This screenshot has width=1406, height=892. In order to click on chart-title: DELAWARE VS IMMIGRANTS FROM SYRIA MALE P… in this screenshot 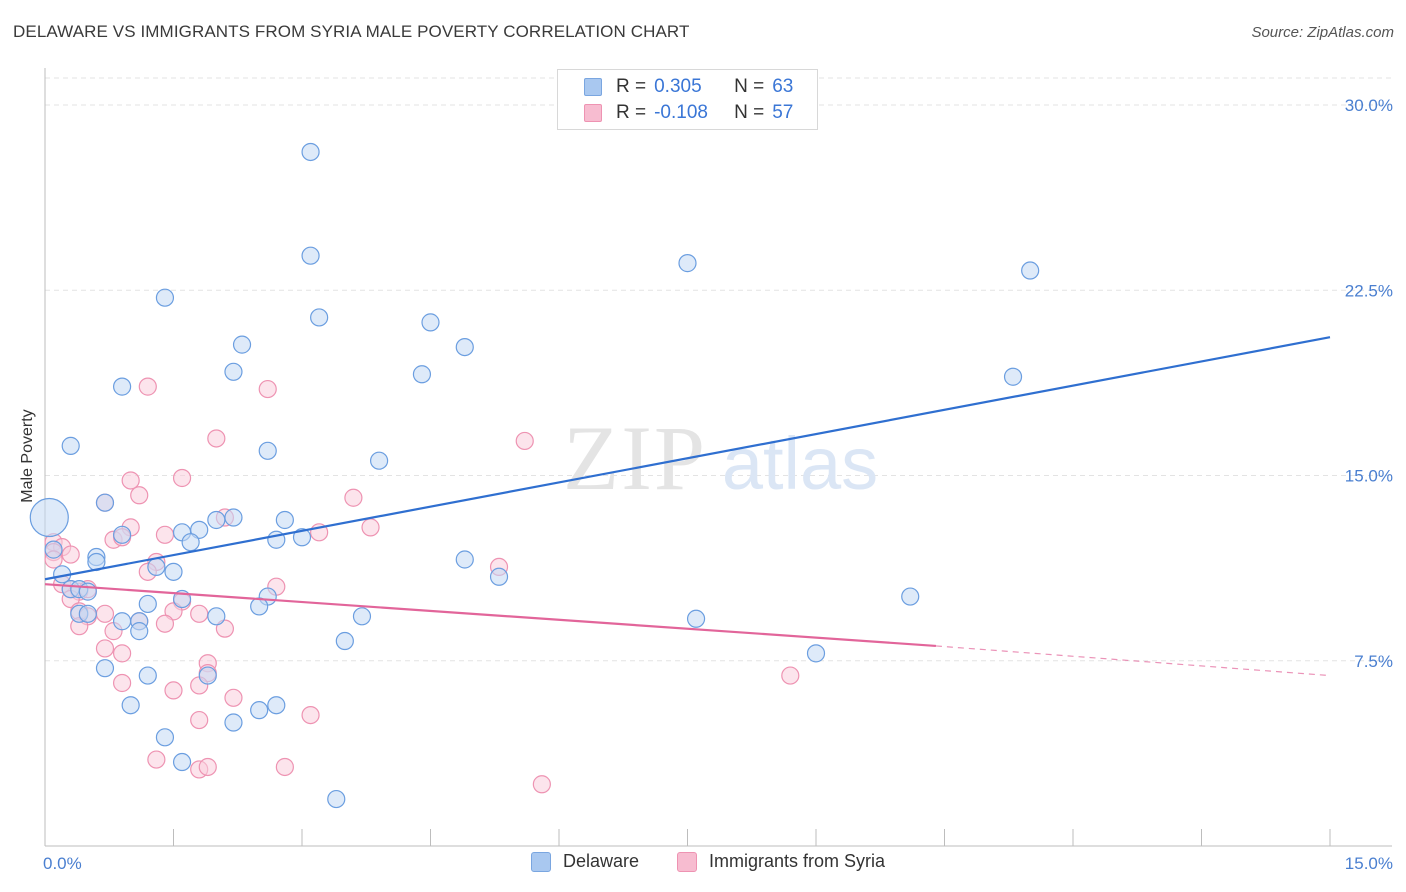, I will do `click(351, 31)`.